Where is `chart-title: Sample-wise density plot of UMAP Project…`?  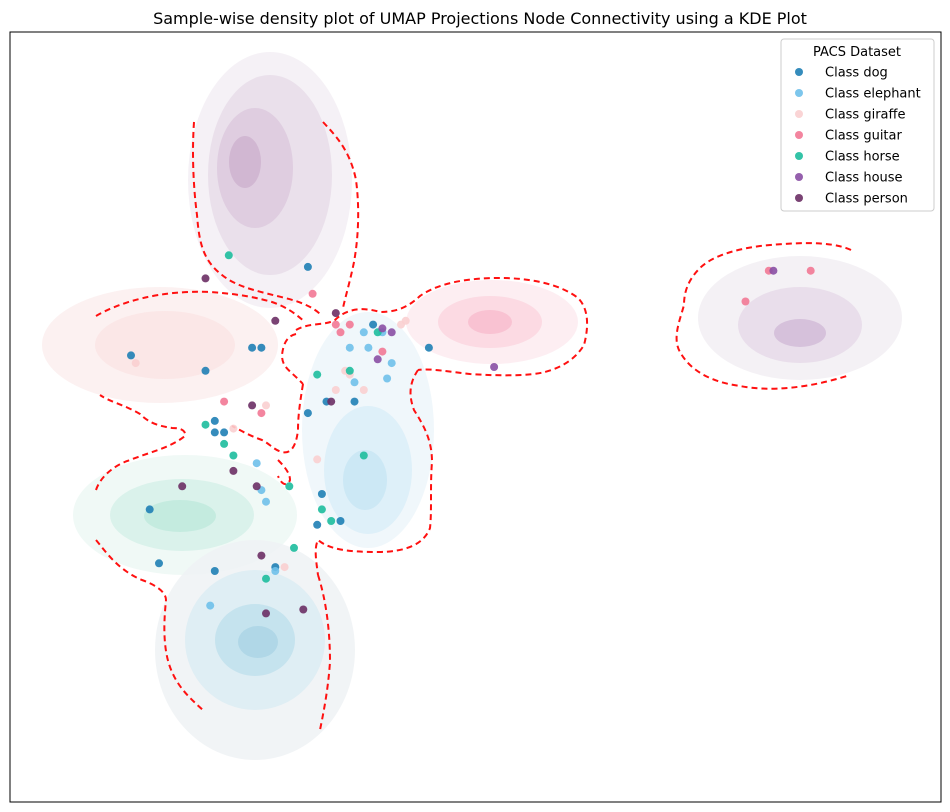
chart-title: Sample-wise density plot of UMAP Project… is located at coordinates (480, 18).